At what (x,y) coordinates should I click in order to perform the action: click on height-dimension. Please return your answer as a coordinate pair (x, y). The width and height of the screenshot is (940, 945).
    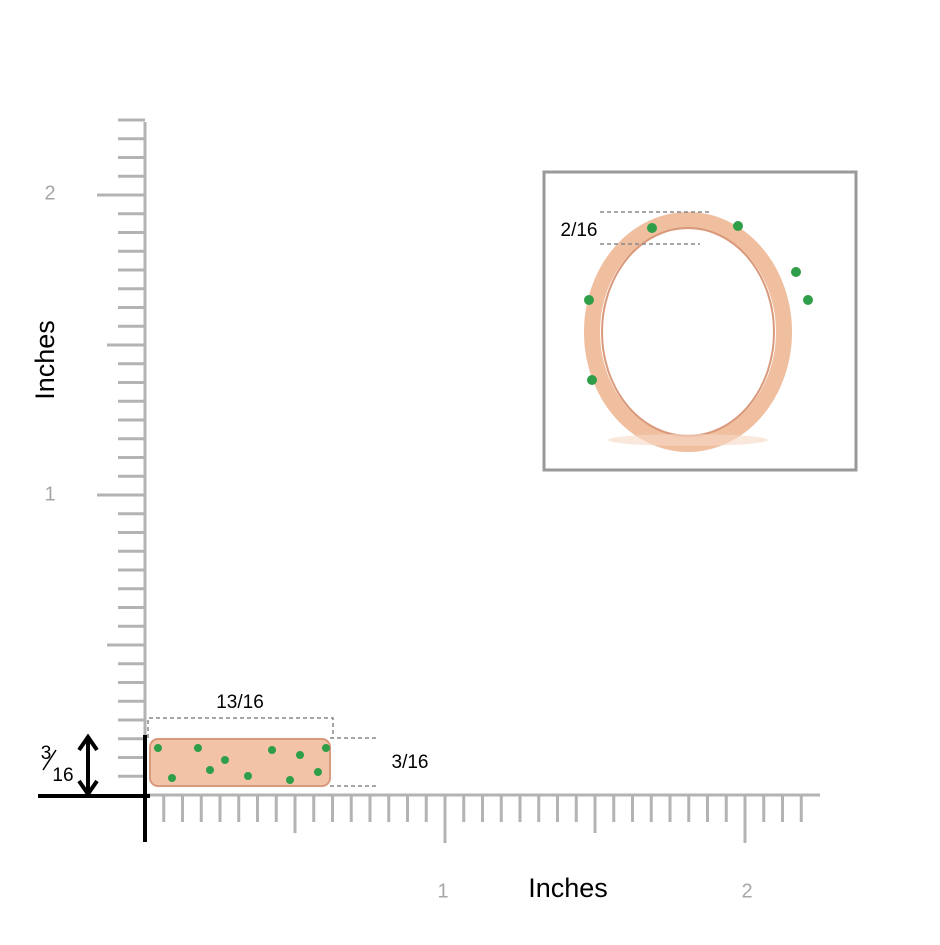
    Looking at the image, I should click on (353, 762).